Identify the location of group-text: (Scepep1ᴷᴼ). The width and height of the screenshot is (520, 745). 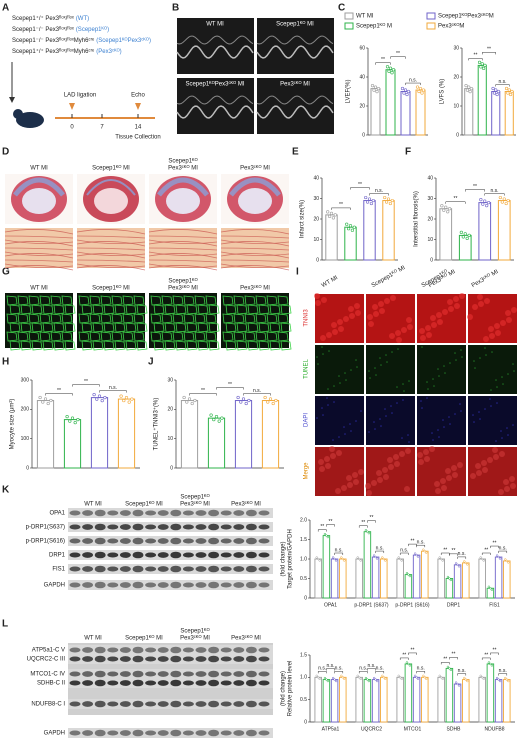
(92, 29).